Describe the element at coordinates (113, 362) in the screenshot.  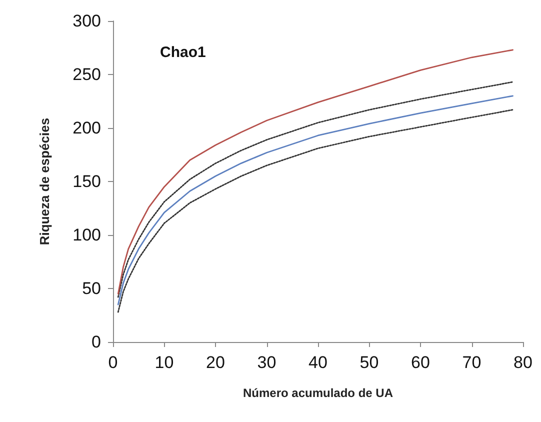
I see `x-tick-label: 0` at that location.